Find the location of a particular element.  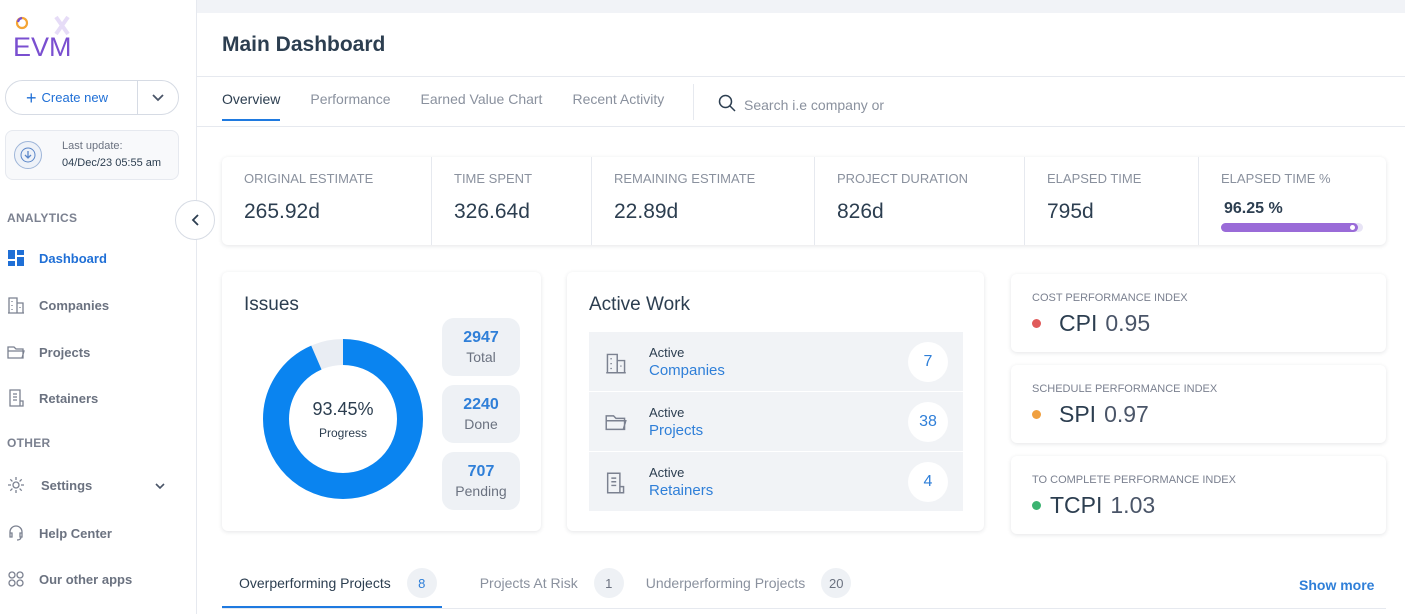

other-section-label: OTHER is located at coordinates (29, 443).